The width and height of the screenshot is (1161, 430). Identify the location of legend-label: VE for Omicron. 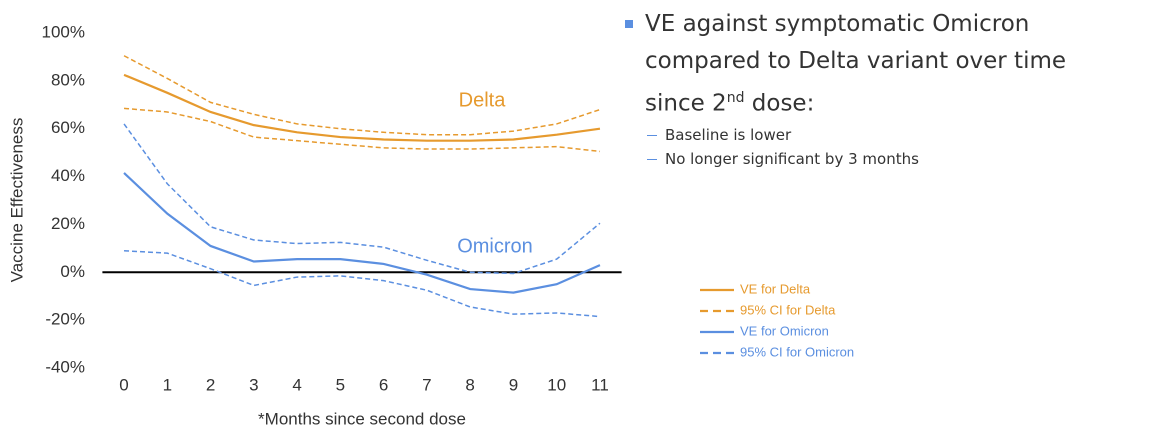
(784, 330).